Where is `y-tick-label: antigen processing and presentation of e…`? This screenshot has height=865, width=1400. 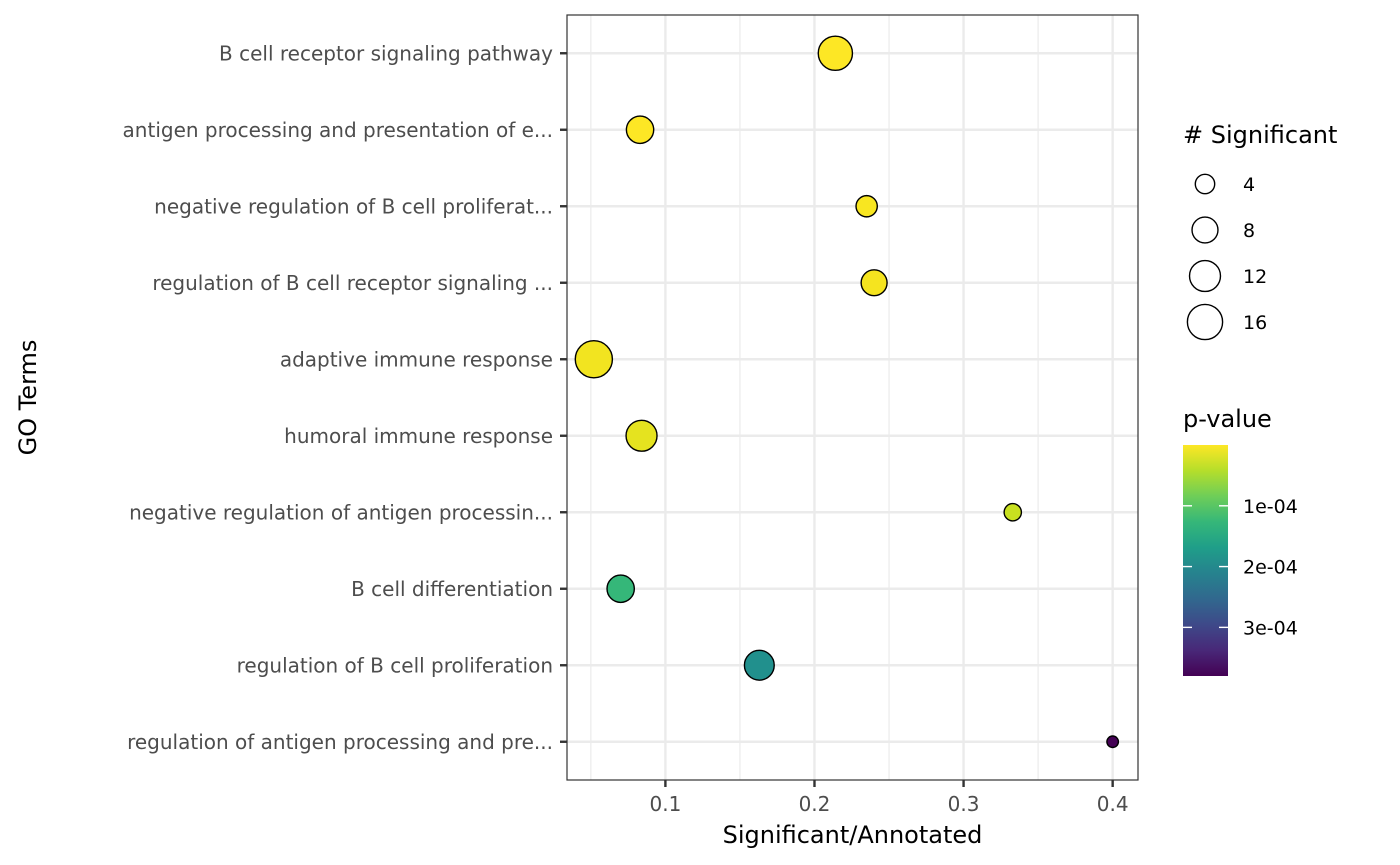
y-tick-label: antigen processing and presentation of e… is located at coordinates (338, 130).